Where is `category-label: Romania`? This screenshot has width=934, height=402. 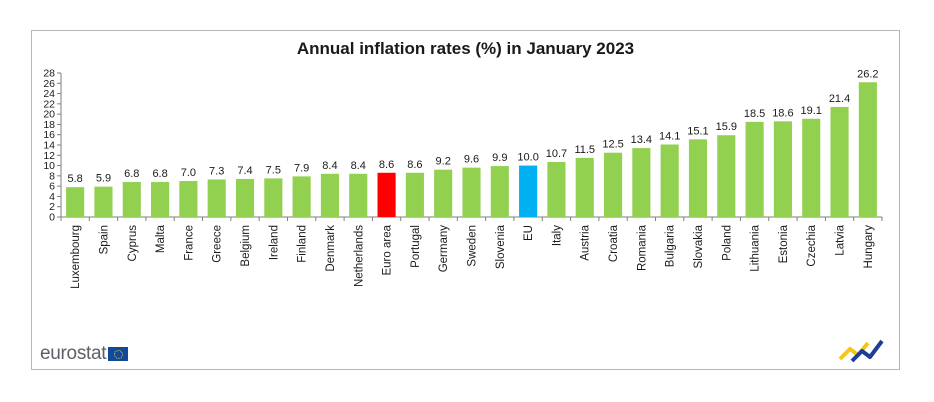 category-label: Romania is located at coordinates (642, 247).